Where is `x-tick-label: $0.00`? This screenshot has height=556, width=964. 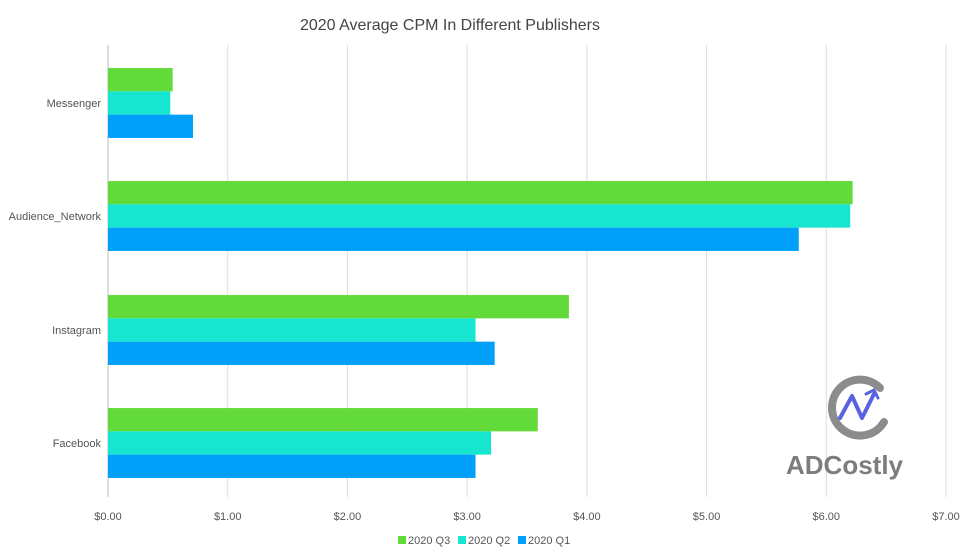 x-tick-label: $0.00 is located at coordinates (108, 517).